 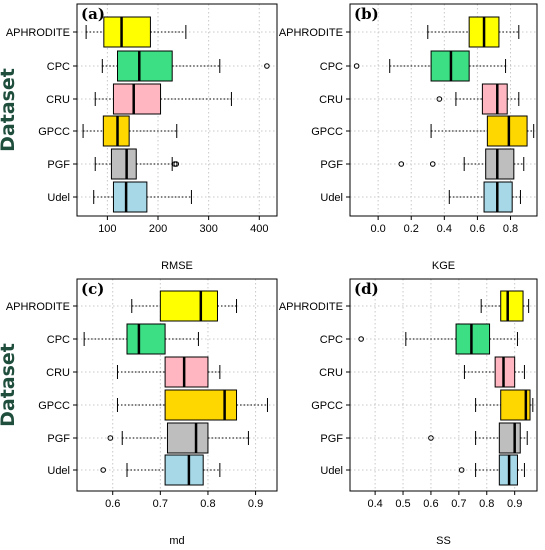 What do you see at coordinates (92, 289) in the screenshot?
I see `panel-label: (c)` at bounding box center [92, 289].